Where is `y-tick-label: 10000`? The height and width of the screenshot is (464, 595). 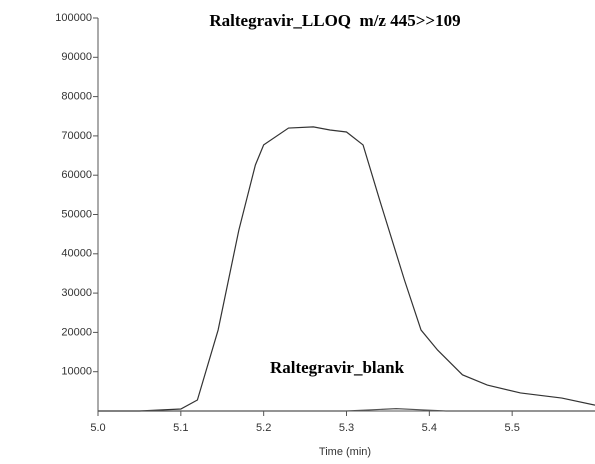 y-tick-label: 10000 is located at coordinates (76, 372).